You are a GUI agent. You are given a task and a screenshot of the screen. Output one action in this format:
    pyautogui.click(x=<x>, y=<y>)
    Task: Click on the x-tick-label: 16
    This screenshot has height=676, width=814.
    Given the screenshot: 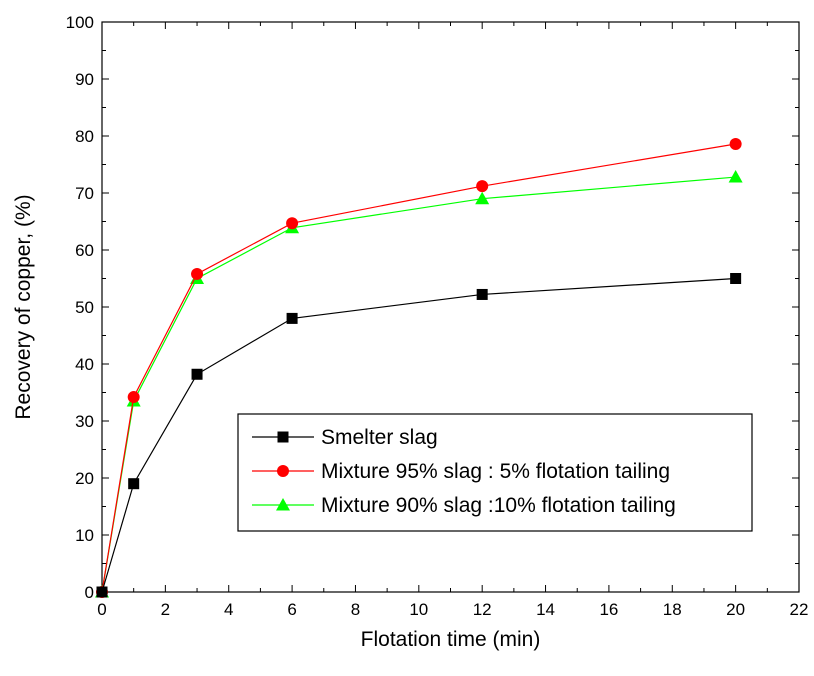 What is the action you would take?
    pyautogui.click(x=608, y=609)
    